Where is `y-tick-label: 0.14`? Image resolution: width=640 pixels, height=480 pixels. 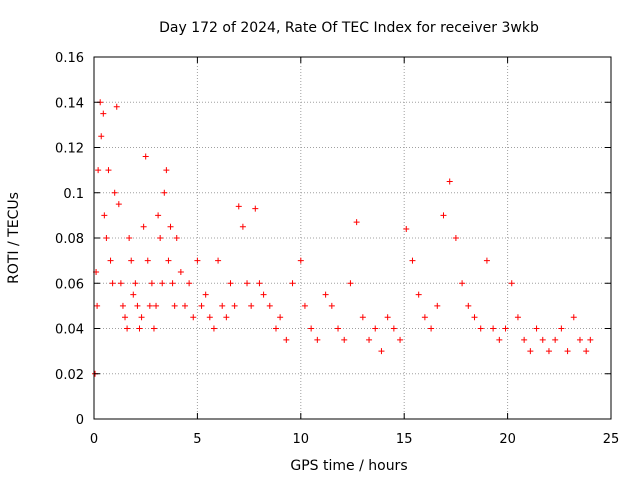 y-tick-label: 0.14 is located at coordinates (69, 103).